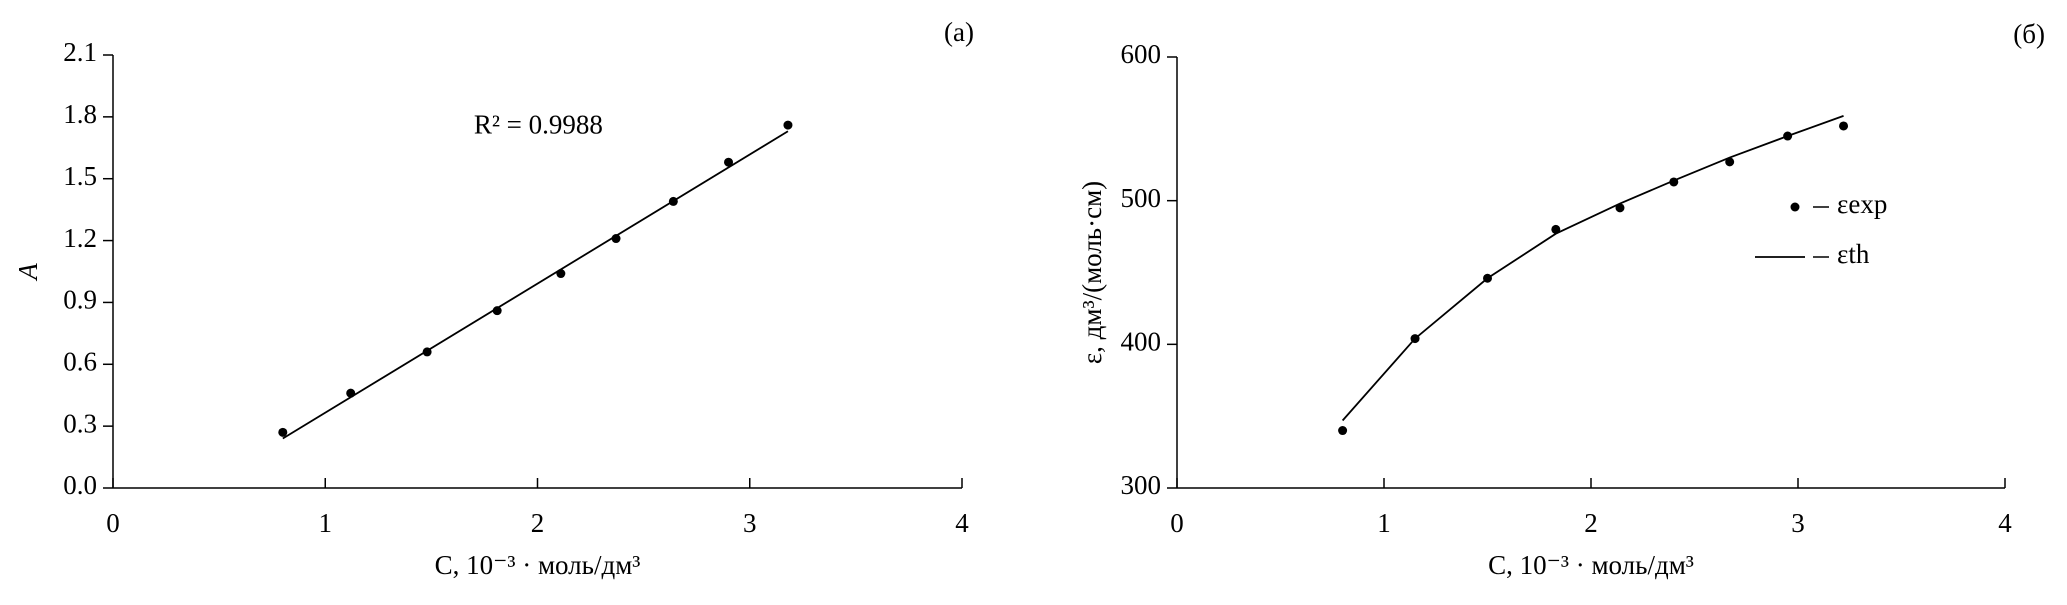 This screenshot has width=2067, height=605. Describe the element at coordinates (1092, 272) in the screenshot. I see `y-axis-label: ε, дм³/(моль·см)` at that location.